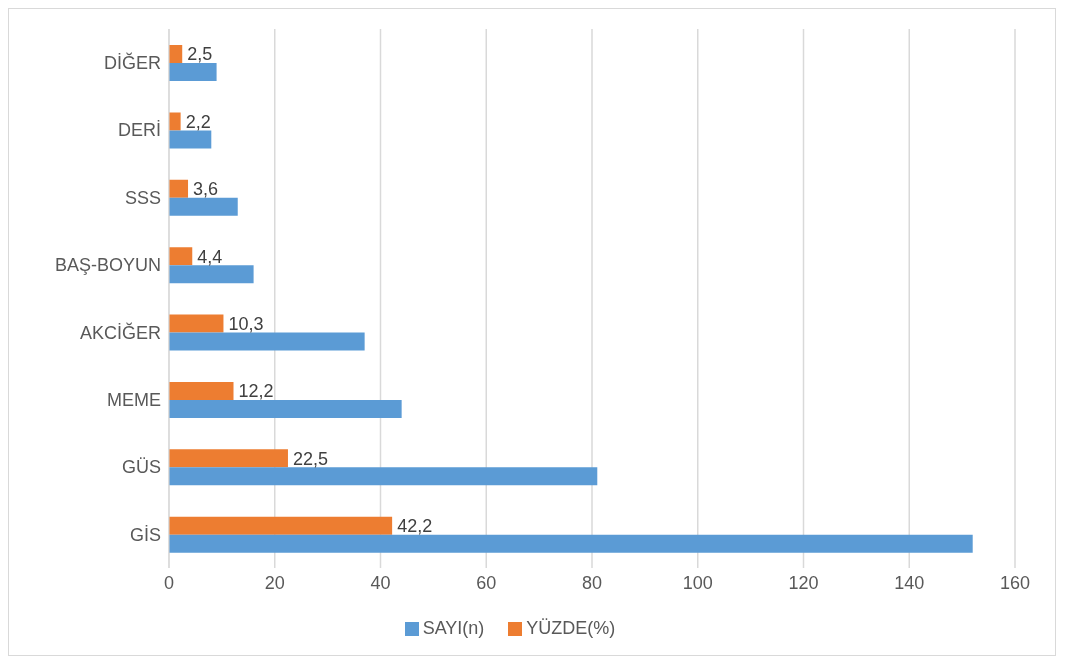 The image size is (1066, 666). Describe the element at coordinates (107, 265) in the screenshot. I see `y-tick-label: BAŞ-BOYUN` at that location.